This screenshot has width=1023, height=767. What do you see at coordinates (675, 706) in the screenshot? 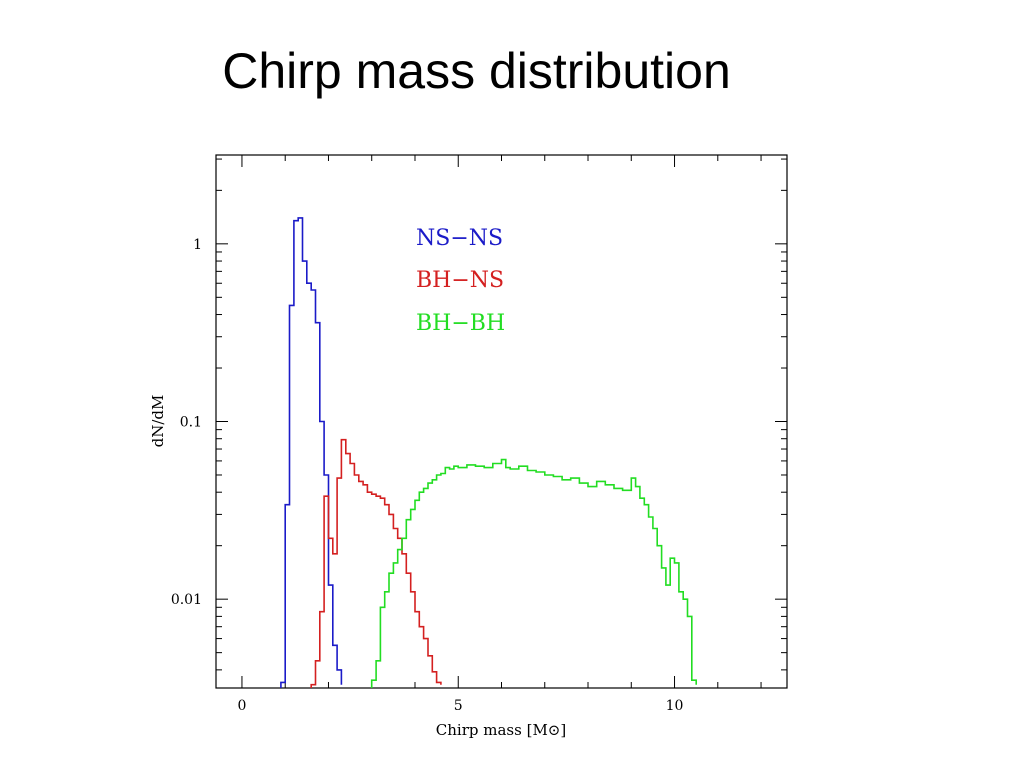
I see `x-tick-label: 10` at bounding box center [675, 706].